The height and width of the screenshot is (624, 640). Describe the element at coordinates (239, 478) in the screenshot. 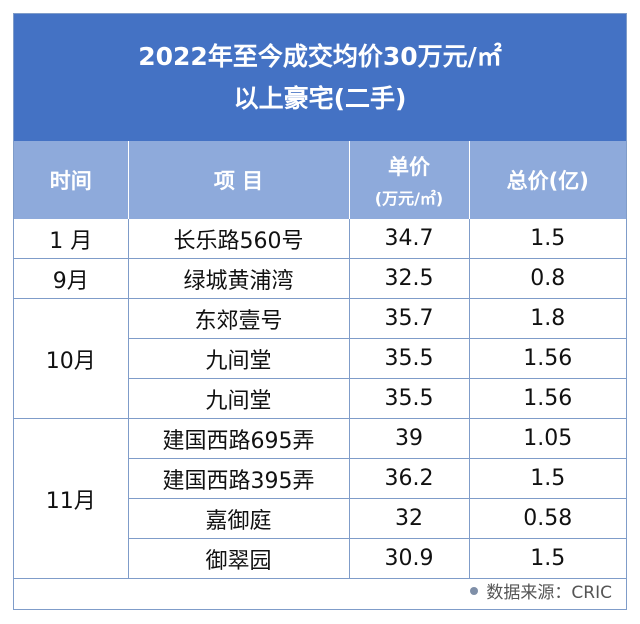

I see `project-cell: 建国西路395弄` at that location.